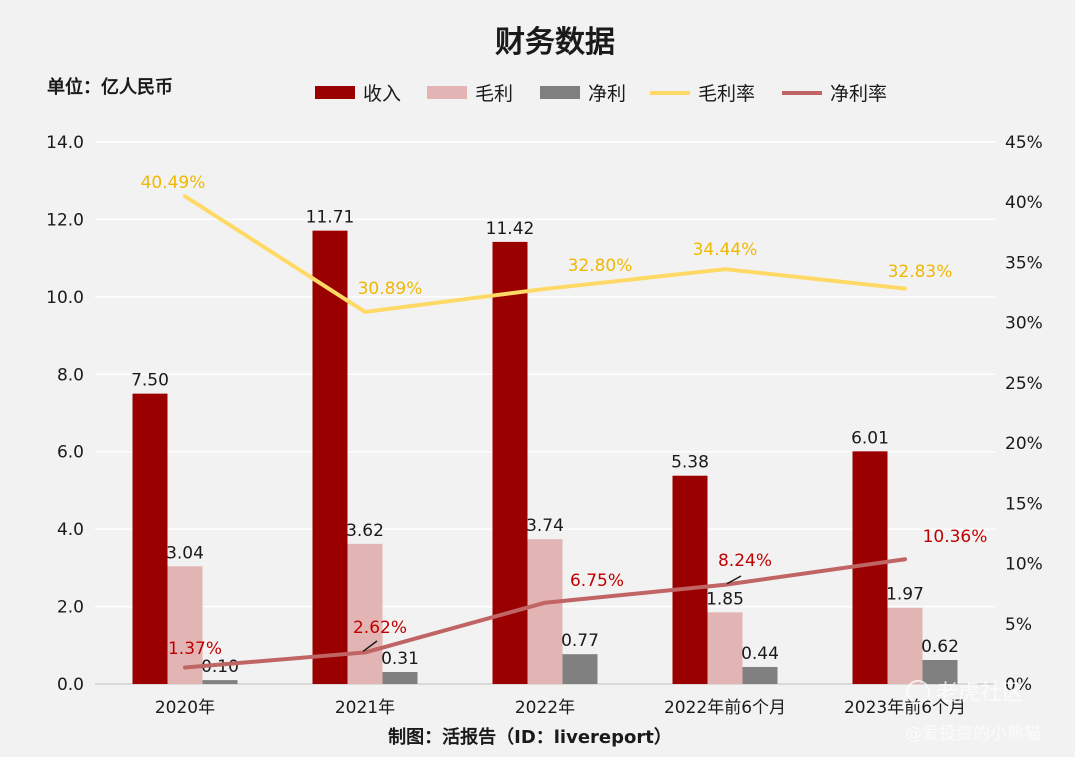 This screenshot has height=757, width=1075. What do you see at coordinates (382, 94) in the screenshot?
I see `legend-label: 收入` at bounding box center [382, 94].